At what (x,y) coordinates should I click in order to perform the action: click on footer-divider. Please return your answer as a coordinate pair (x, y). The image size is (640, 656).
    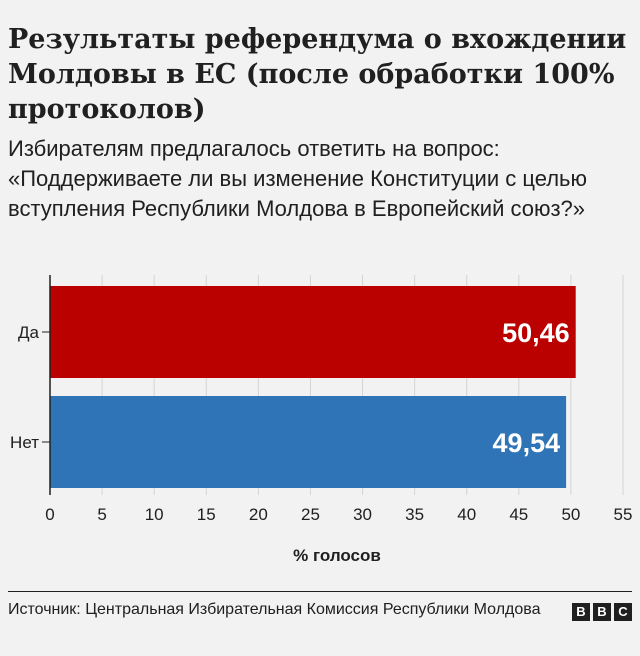
    Looking at the image, I should click on (320, 591).